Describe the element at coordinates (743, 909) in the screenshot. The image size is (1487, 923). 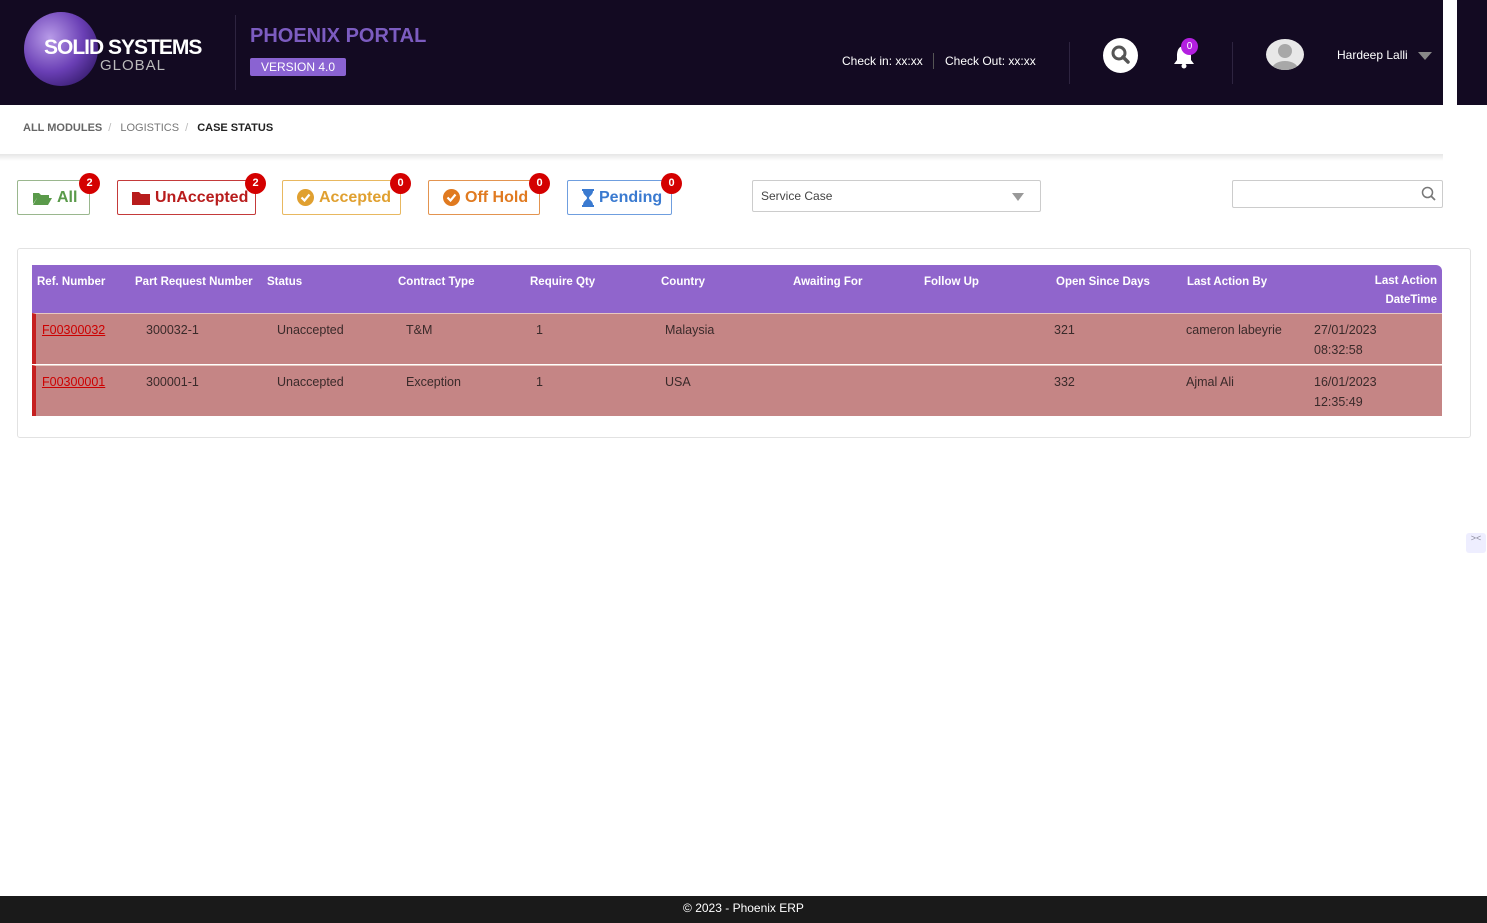
I see `footer: © 2023 - Phoenix ERP` at that location.